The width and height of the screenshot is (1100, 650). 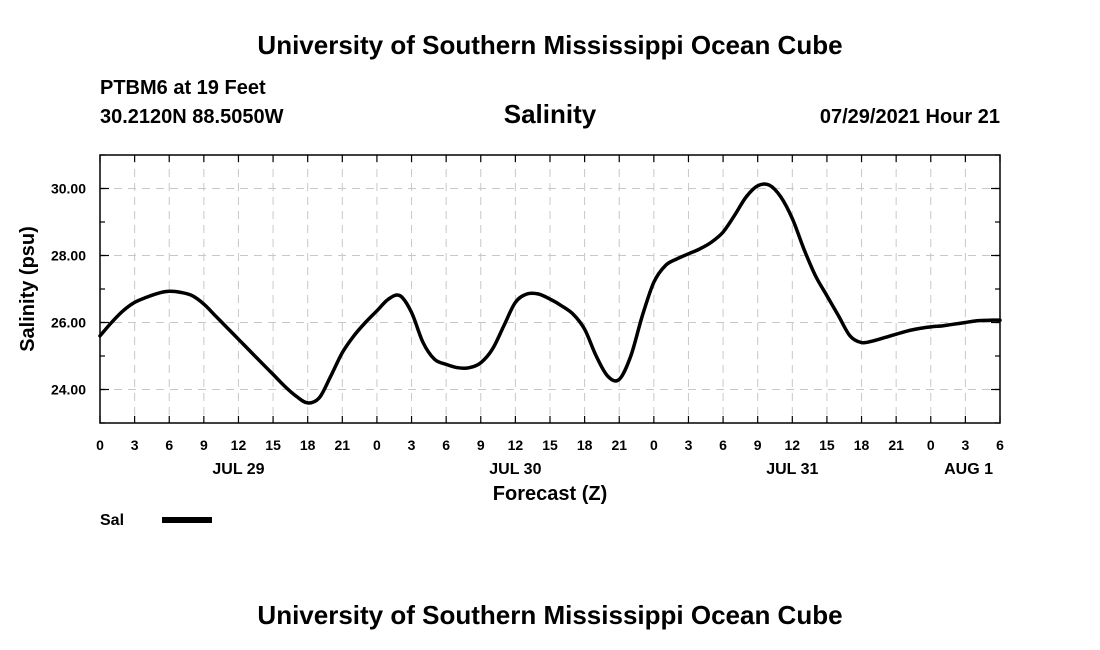 What do you see at coordinates (183, 88) in the screenshot?
I see `station-name: PTBM6 at 19 Feet` at bounding box center [183, 88].